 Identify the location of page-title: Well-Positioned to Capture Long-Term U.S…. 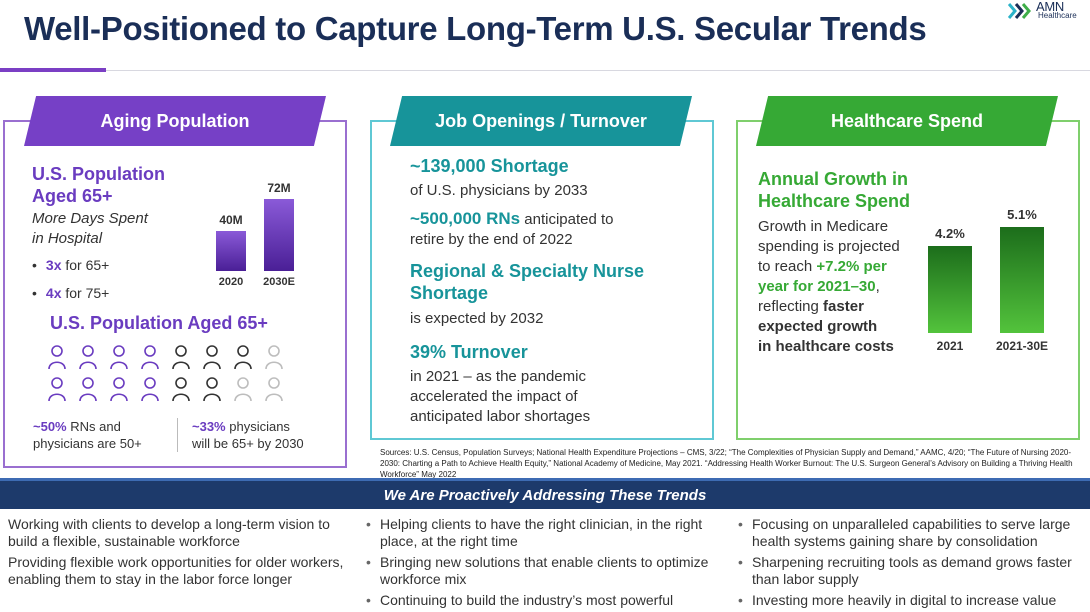
(475, 28).